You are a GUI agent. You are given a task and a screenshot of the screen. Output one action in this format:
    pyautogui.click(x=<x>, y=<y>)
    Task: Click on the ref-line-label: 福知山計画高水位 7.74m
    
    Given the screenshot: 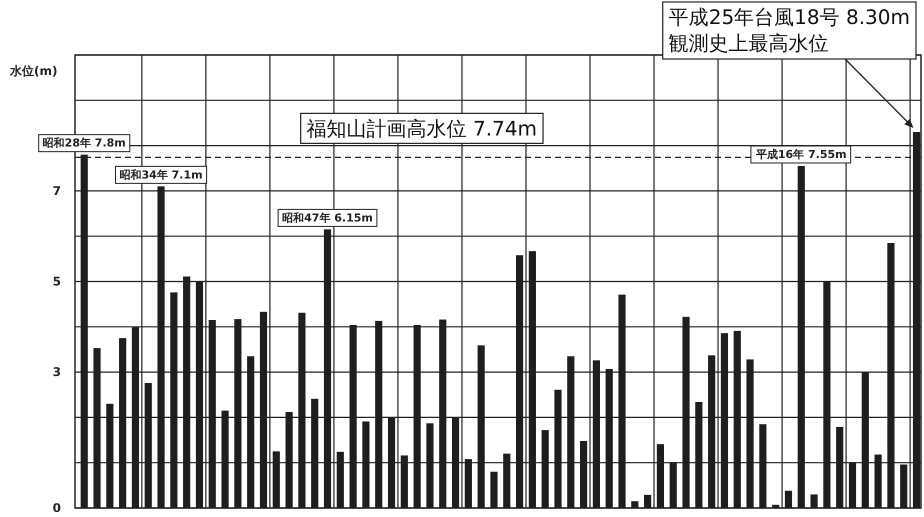 What is the action you would take?
    pyautogui.click(x=422, y=128)
    